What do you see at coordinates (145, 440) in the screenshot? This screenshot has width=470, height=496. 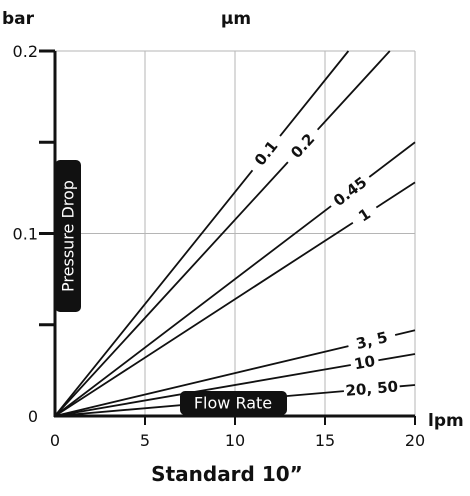 I see `x-tick-label: 5` at bounding box center [145, 440].